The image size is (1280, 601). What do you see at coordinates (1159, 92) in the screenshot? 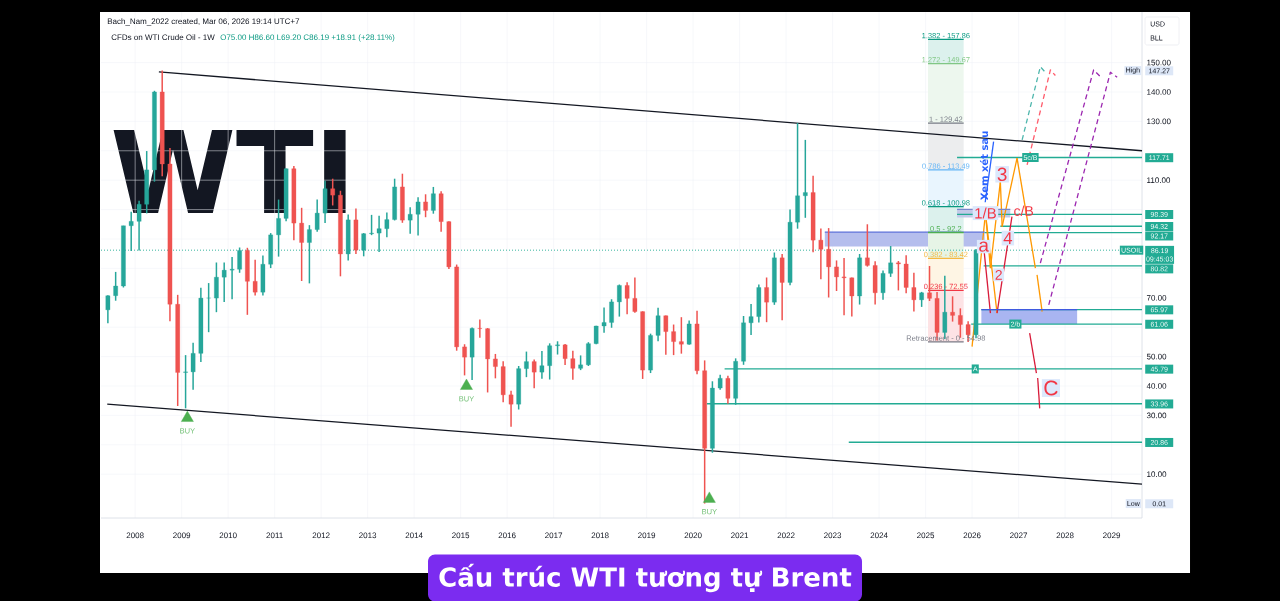
I see `y-tick-label: 140.00` at bounding box center [1159, 92].